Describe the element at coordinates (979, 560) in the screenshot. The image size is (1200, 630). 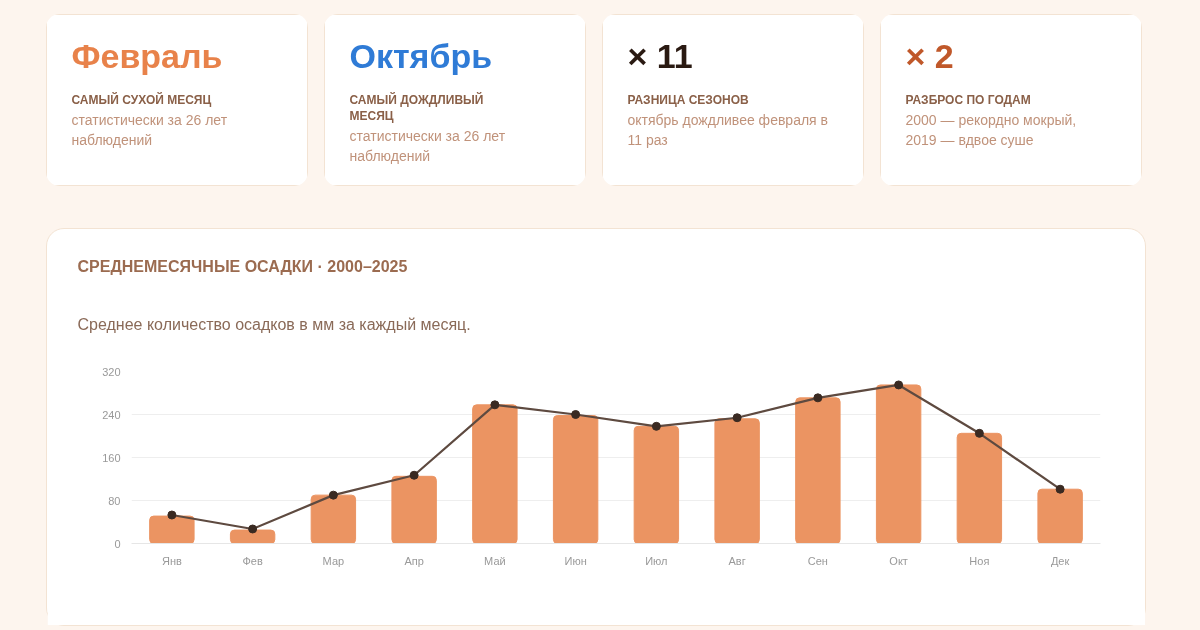
I see `x-tick-label: Ноя` at that location.